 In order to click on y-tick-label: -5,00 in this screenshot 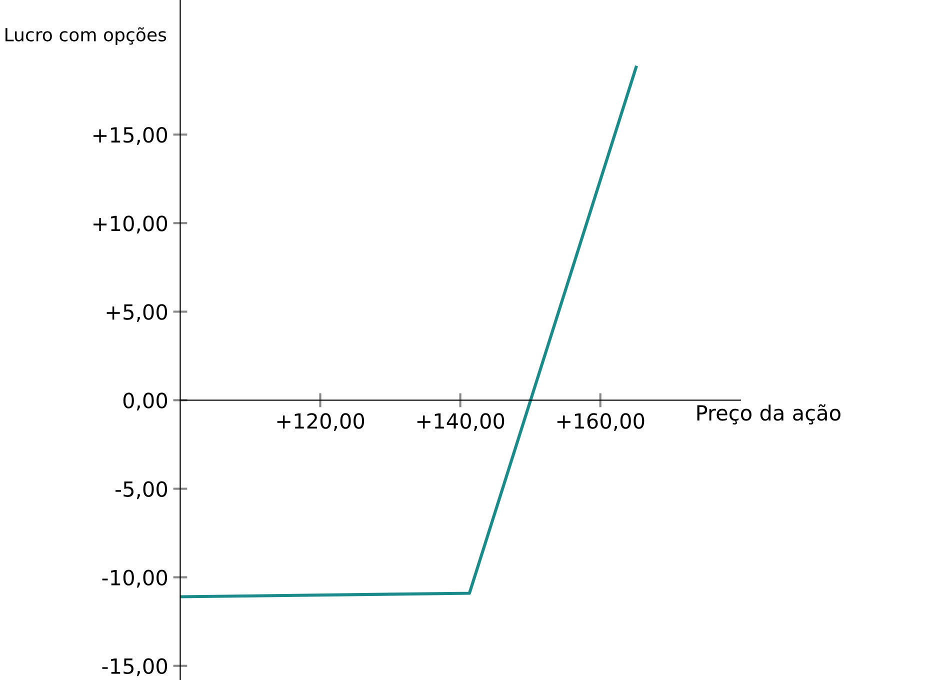, I will do `click(142, 490)`.